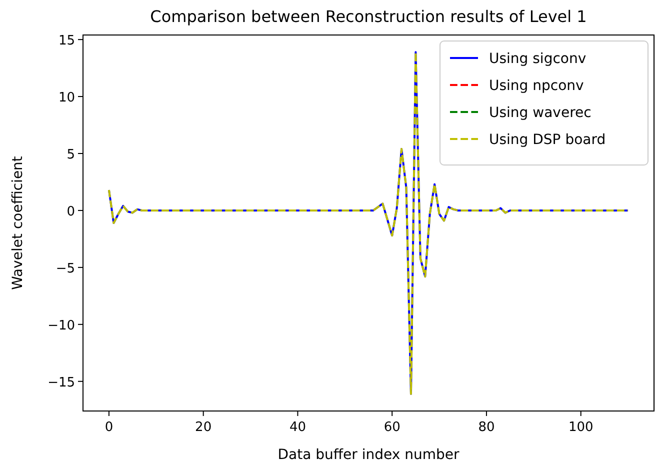 The width and height of the screenshot is (655, 467). Describe the element at coordinates (70, 212) in the screenshot. I see `y-tick-label: 0` at that location.